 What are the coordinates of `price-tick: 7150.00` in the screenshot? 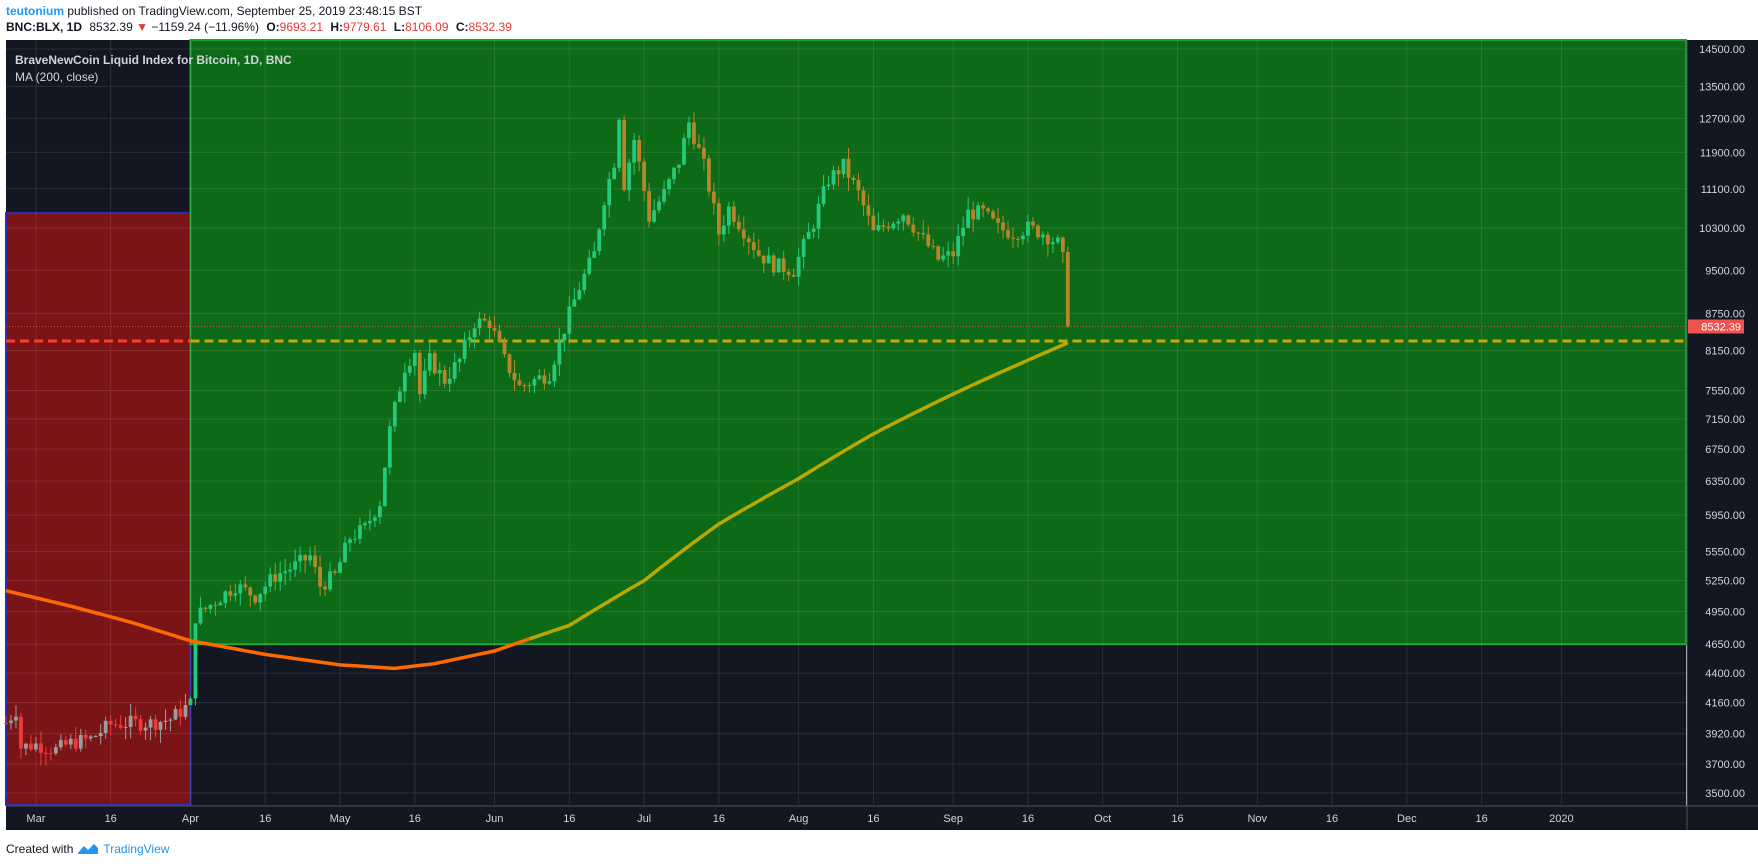 It's located at (1725, 420).